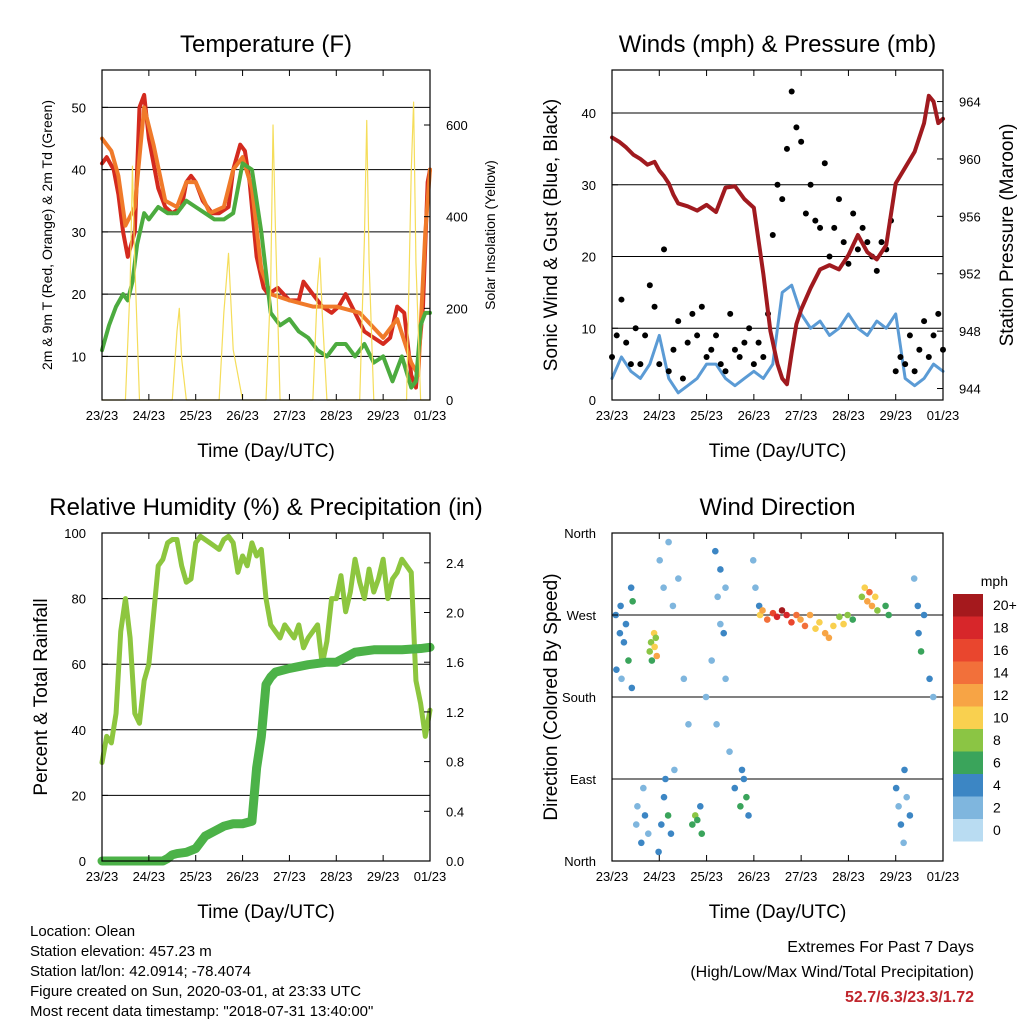  What do you see at coordinates (582, 615) in the screenshot?
I see `y-tick-label: West` at bounding box center [582, 615].